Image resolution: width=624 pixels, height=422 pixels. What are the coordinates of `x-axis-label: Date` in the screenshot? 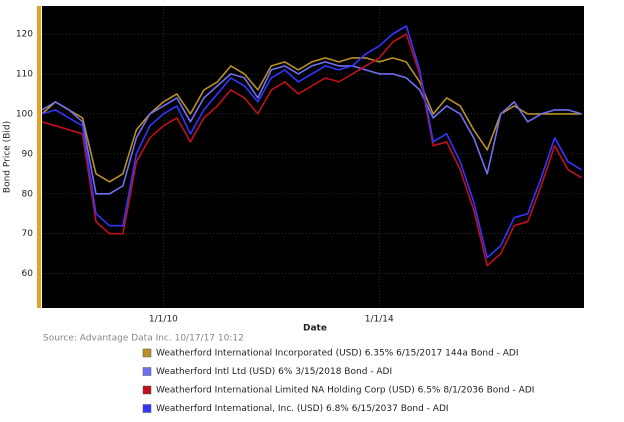 It's located at (315, 329).